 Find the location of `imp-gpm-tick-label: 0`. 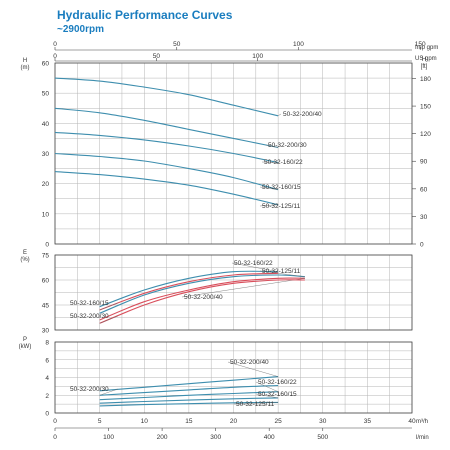

imp-gpm-tick-label: 0 is located at coordinates (55, 44).